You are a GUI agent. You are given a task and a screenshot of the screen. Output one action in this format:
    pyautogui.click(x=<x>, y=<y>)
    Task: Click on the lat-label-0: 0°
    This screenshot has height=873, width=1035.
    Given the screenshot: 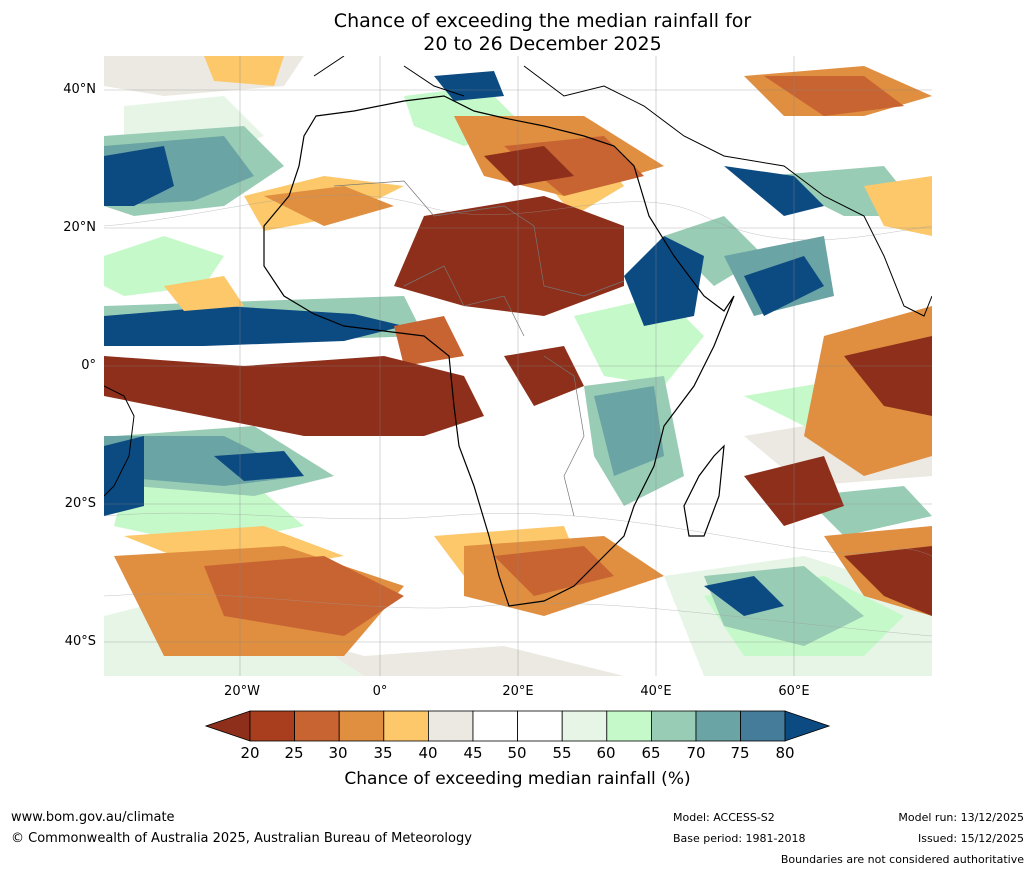 What is the action you would take?
    pyautogui.click(x=88, y=365)
    